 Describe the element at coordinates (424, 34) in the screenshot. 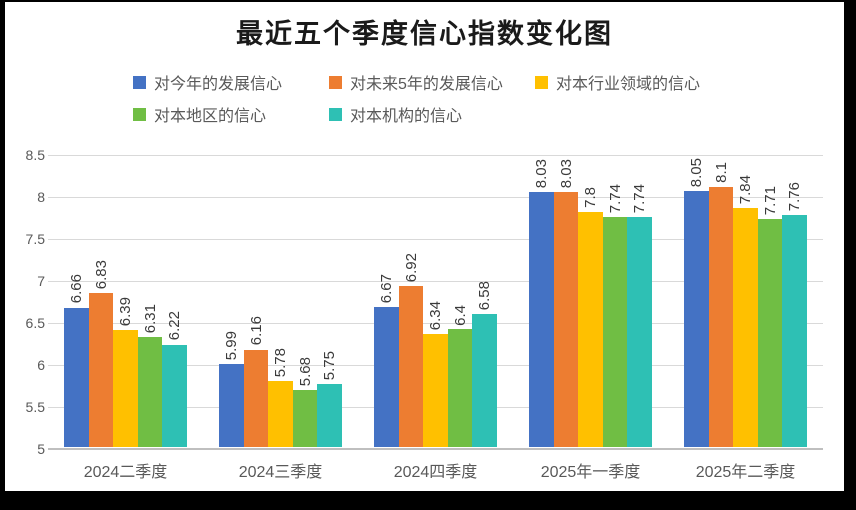

I see `chart-title: 最近五个季度信心指数变化图` at that location.